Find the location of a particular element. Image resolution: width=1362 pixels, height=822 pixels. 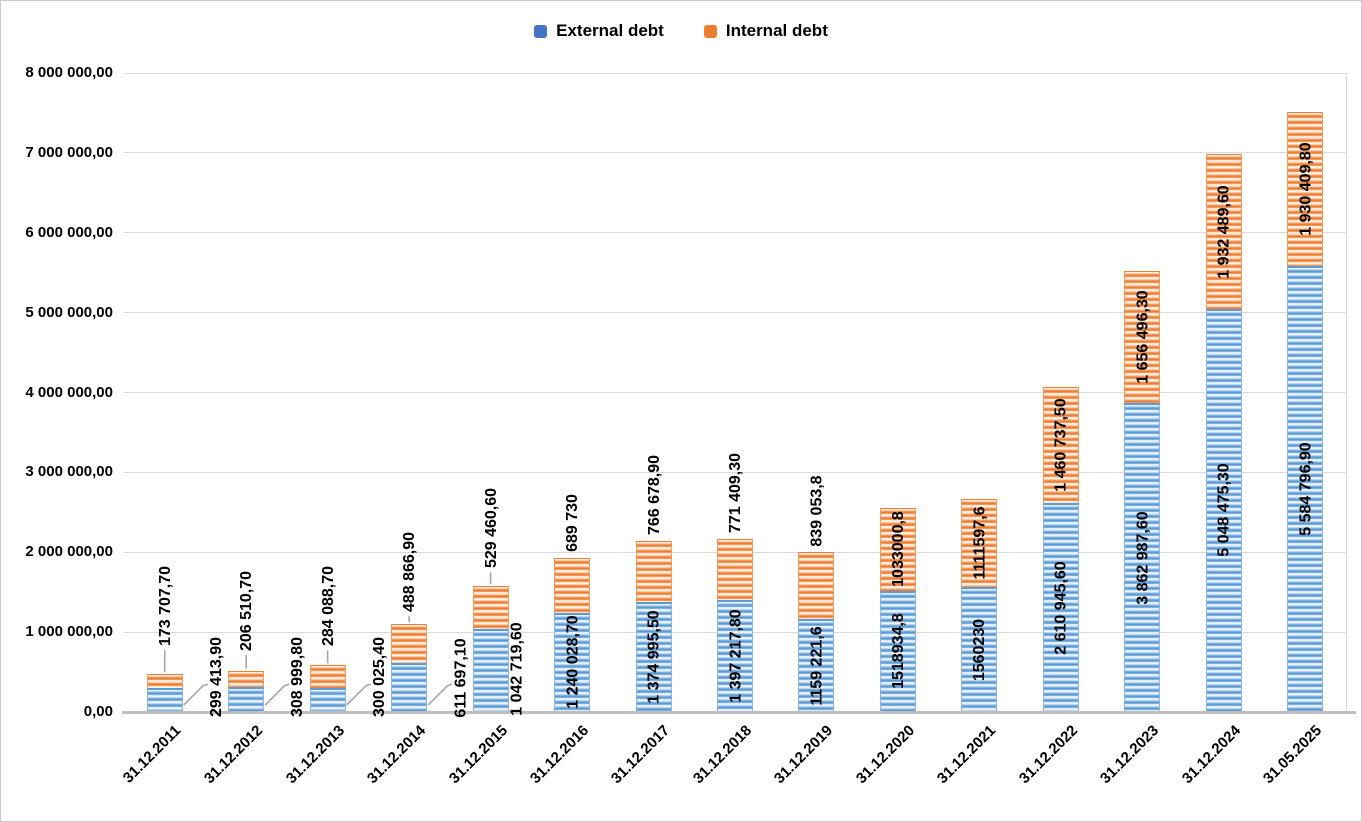

data-label-external: 299 413,90 is located at coordinates (216, 677).